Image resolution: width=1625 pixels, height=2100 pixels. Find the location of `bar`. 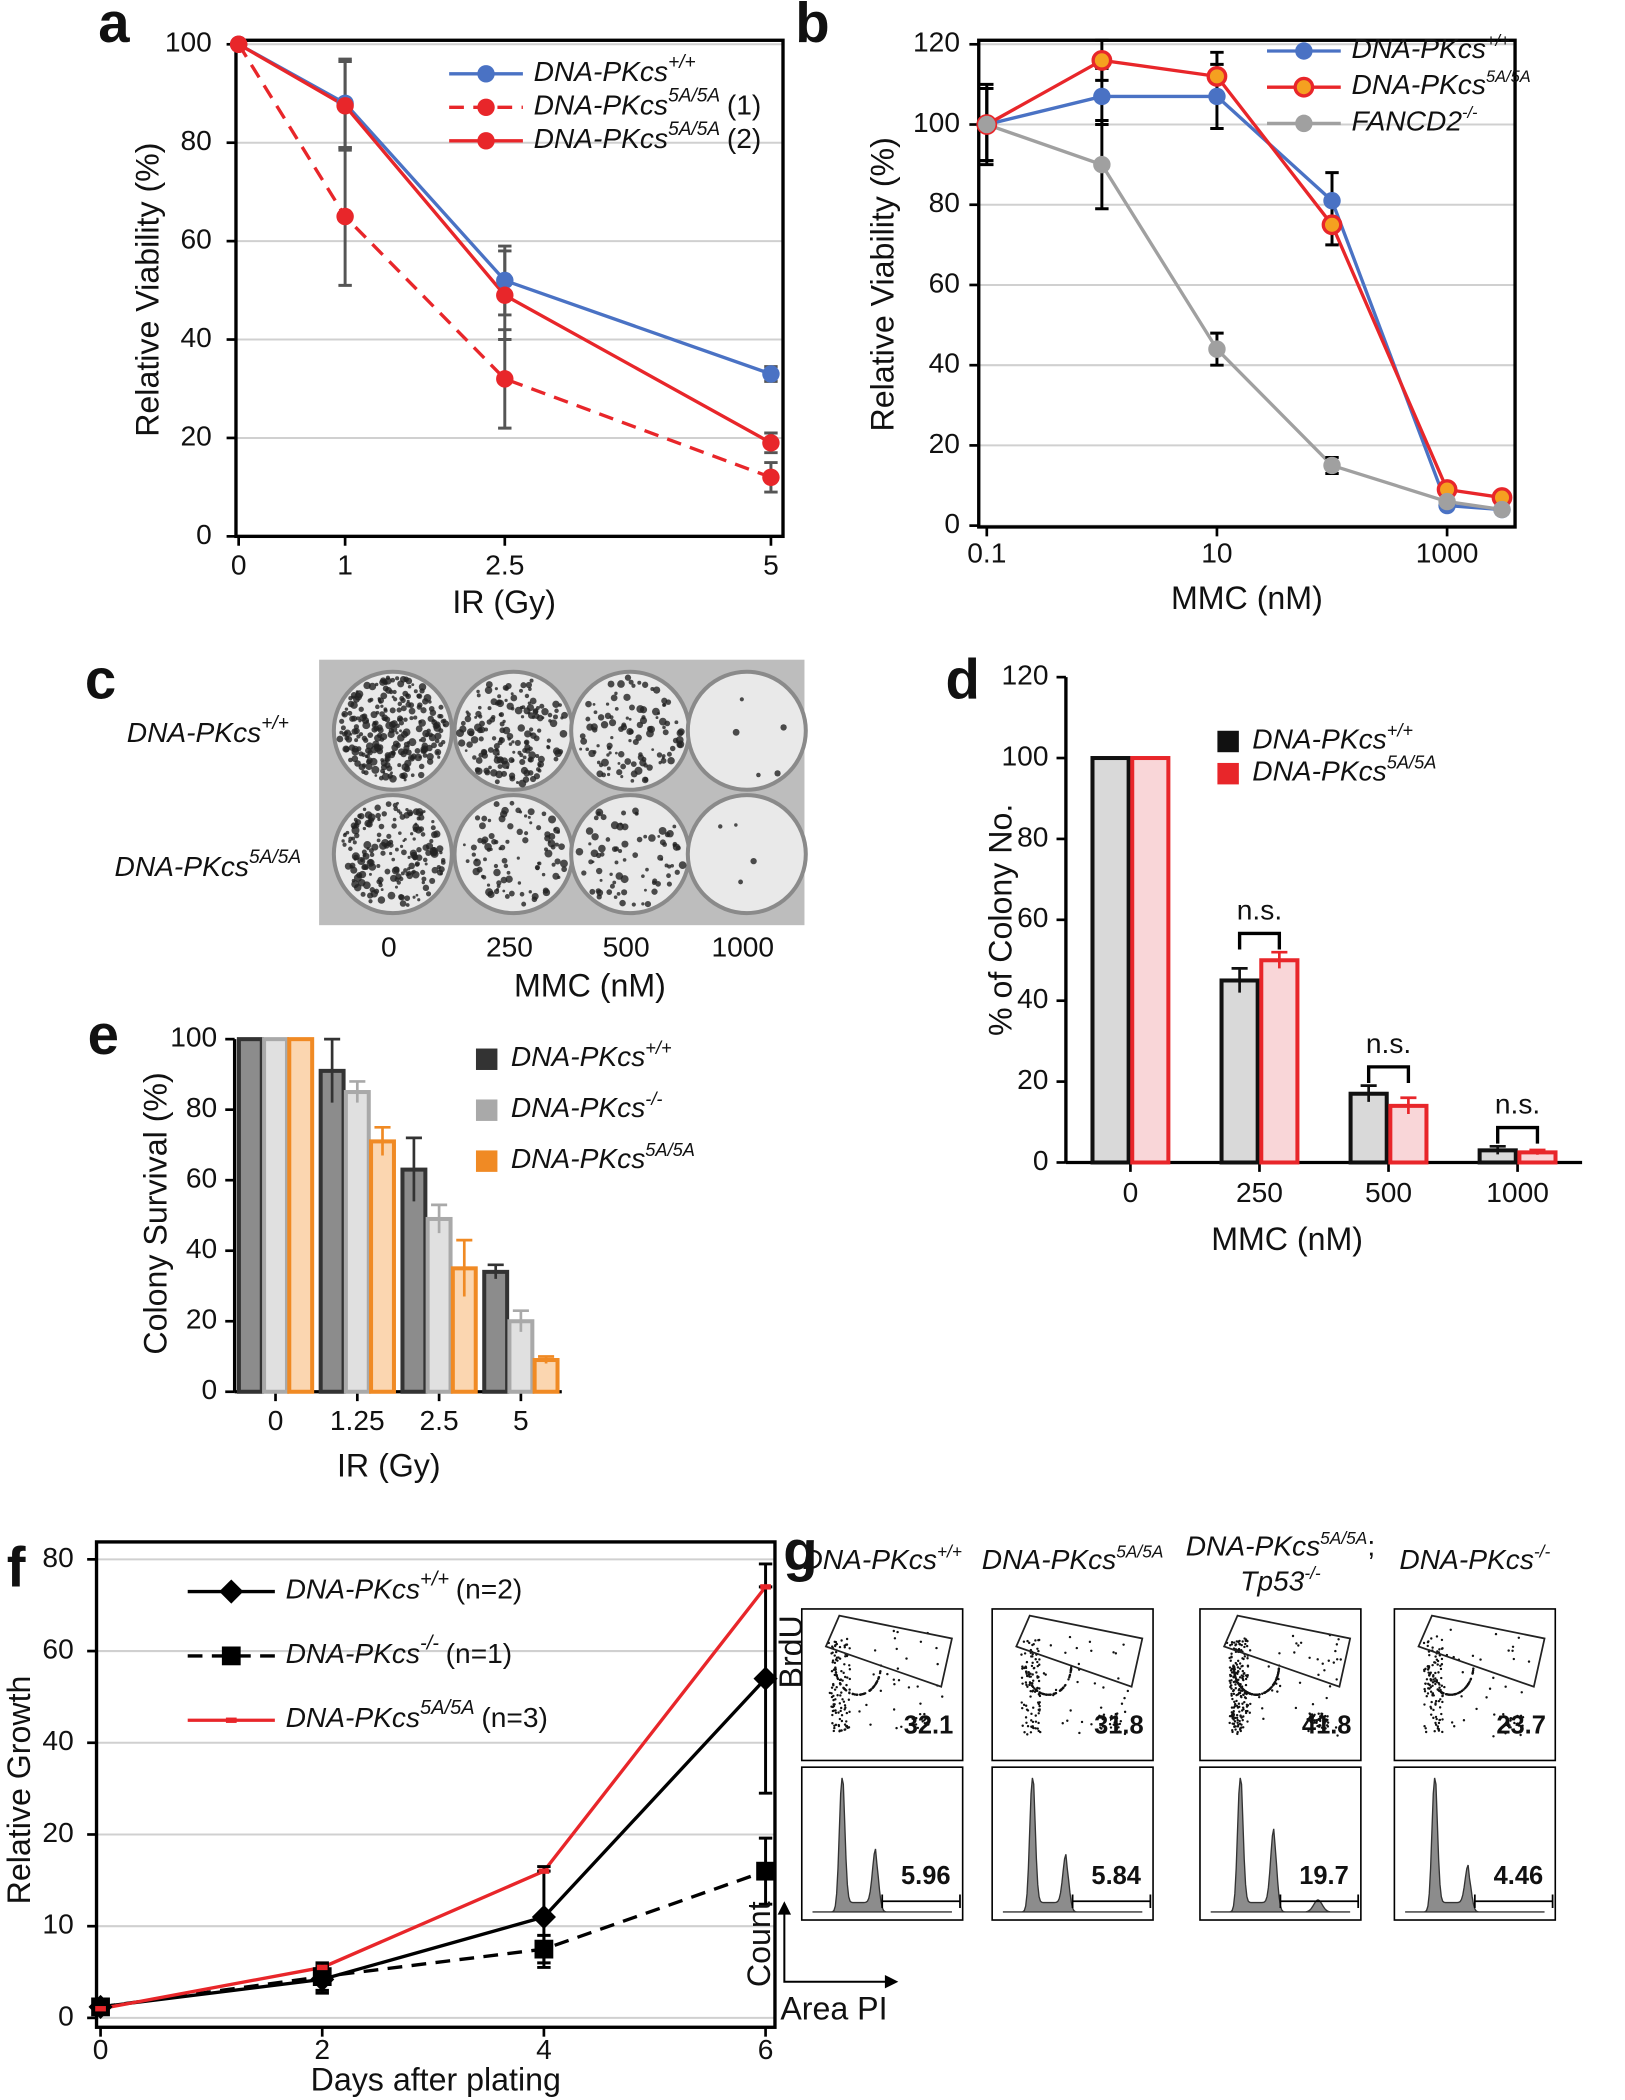

bar is located at coordinates (1408, 1134).